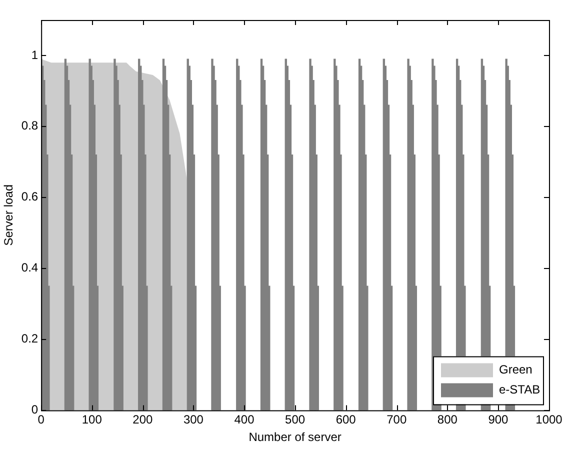 This screenshot has height=449, width=571. Describe the element at coordinates (549, 419) in the screenshot. I see `x-tick-label: 1000` at that location.